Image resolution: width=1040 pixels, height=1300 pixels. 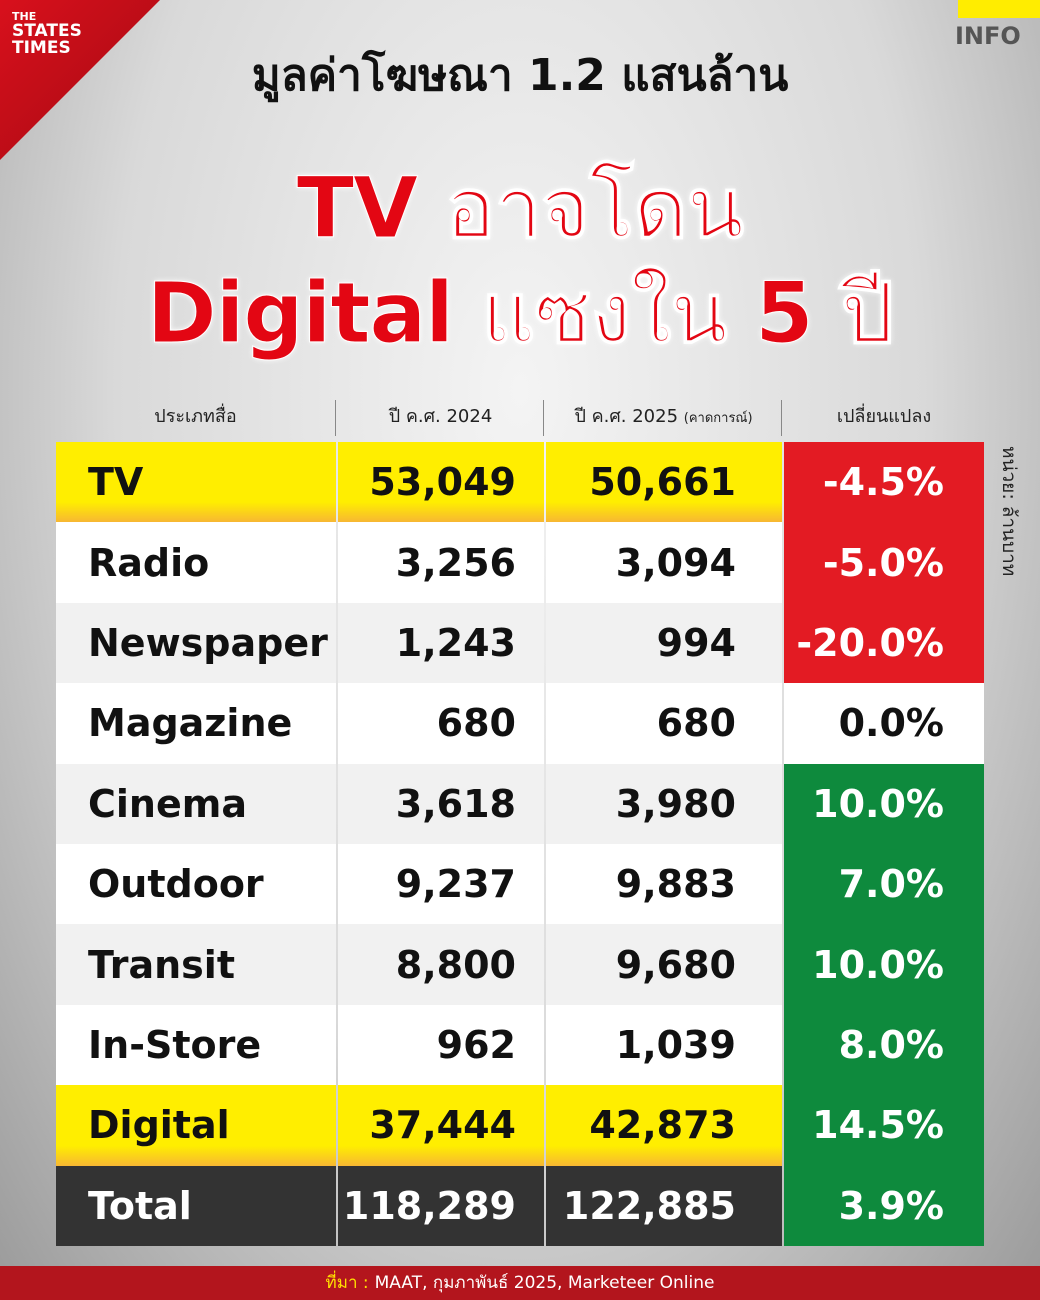 I want to click on row-label: Outdoor, so click(x=196, y=884).